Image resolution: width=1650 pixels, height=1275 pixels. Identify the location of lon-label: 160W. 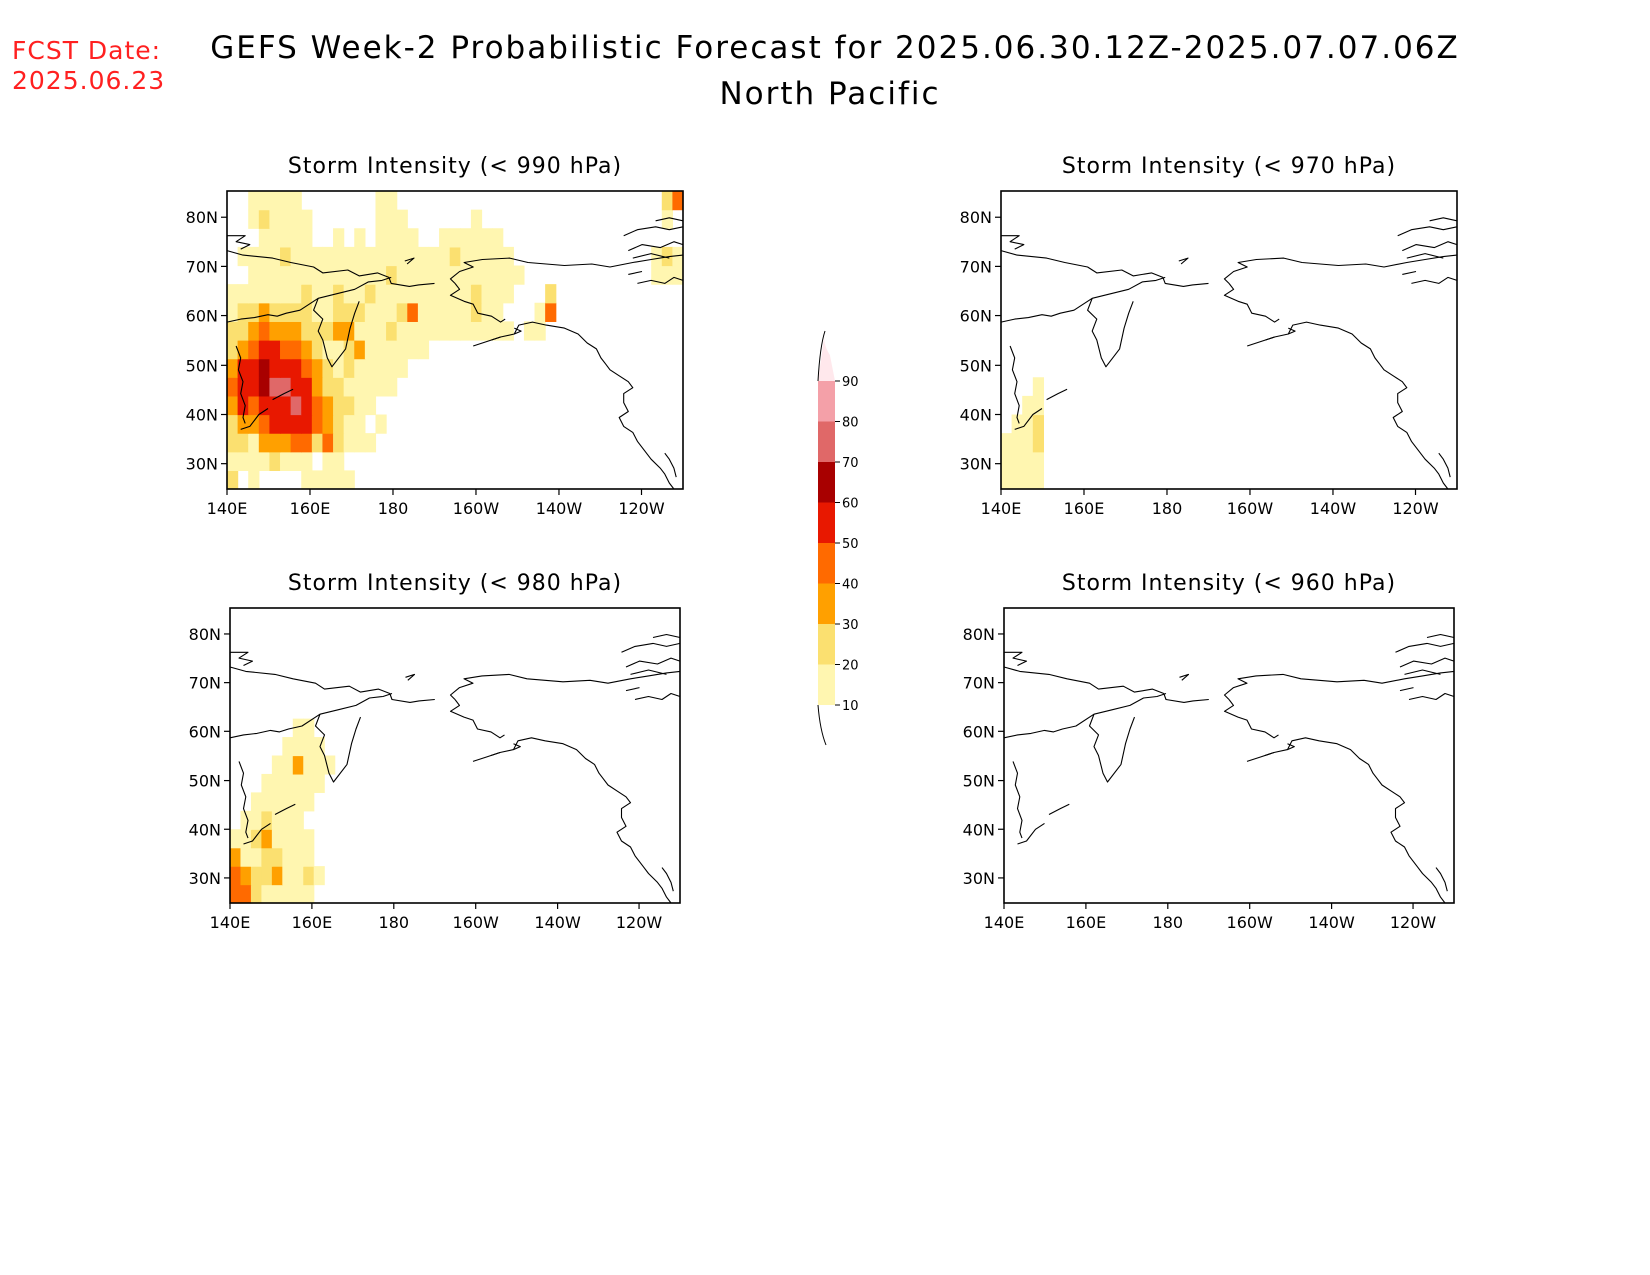
(476, 922).